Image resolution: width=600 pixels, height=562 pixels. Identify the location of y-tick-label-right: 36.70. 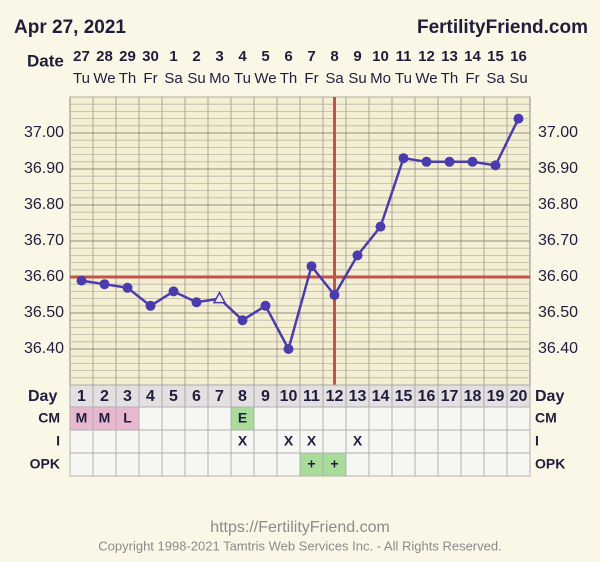
(558, 240).